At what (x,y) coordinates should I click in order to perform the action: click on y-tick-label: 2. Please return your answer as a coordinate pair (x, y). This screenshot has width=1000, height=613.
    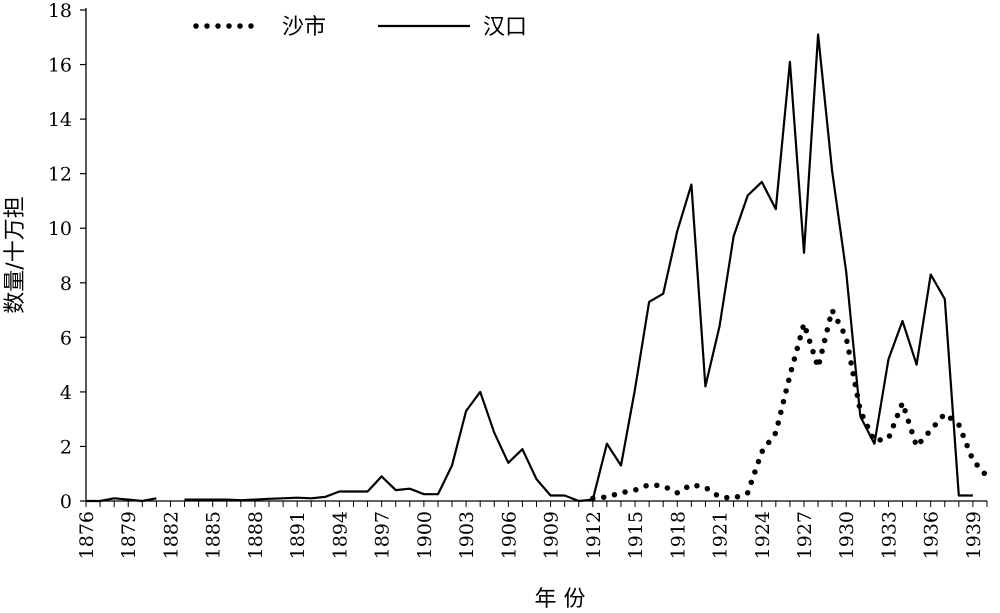
    Looking at the image, I should click on (66, 447).